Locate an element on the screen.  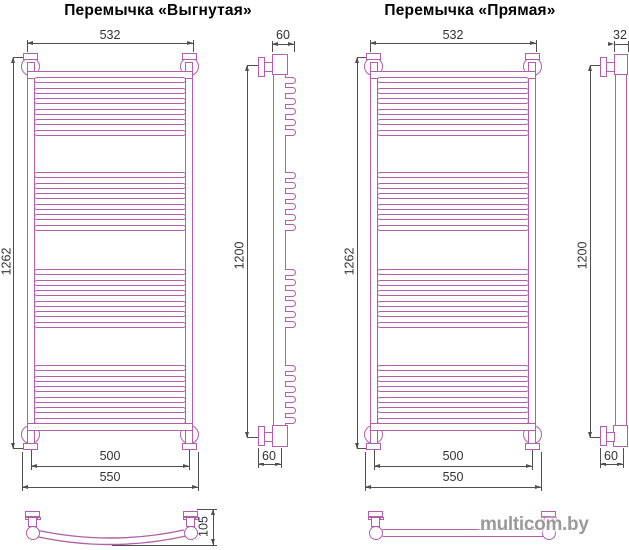
dim-label-top-depth-left: 60 is located at coordinates (283, 35).